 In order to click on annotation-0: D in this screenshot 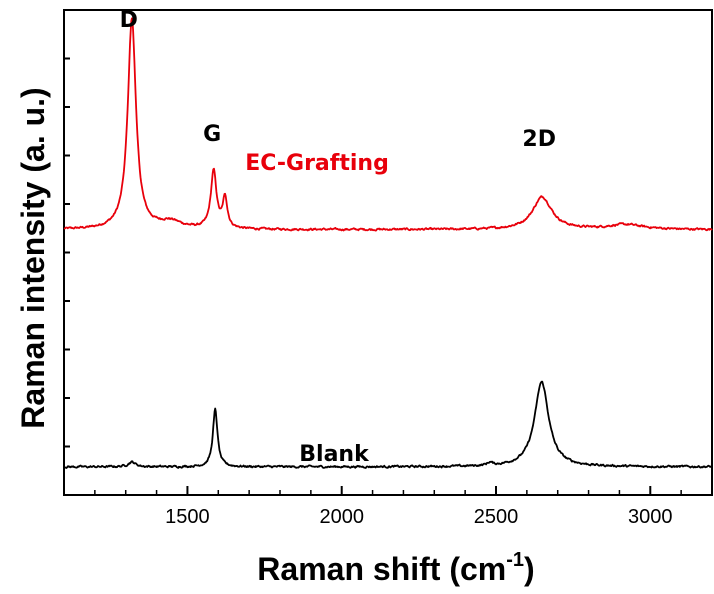, I will do `click(129, 20)`.